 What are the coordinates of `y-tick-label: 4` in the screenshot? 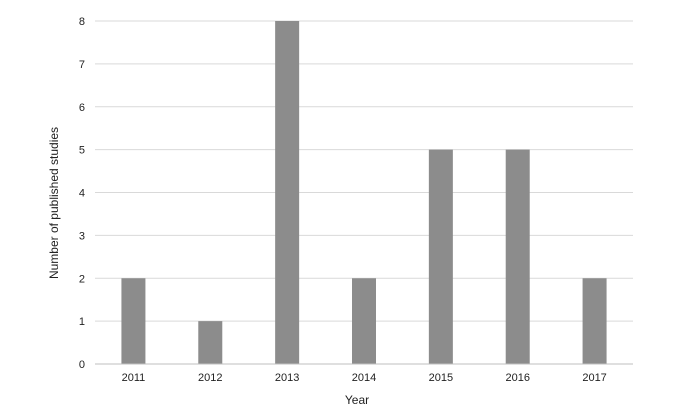 It's located at (82, 194).